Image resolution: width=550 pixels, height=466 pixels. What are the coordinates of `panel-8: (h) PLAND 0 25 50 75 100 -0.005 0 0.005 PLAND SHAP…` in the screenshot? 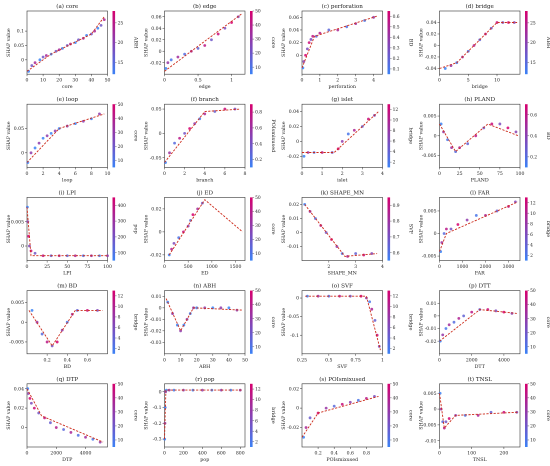 It's located at (484, 139).